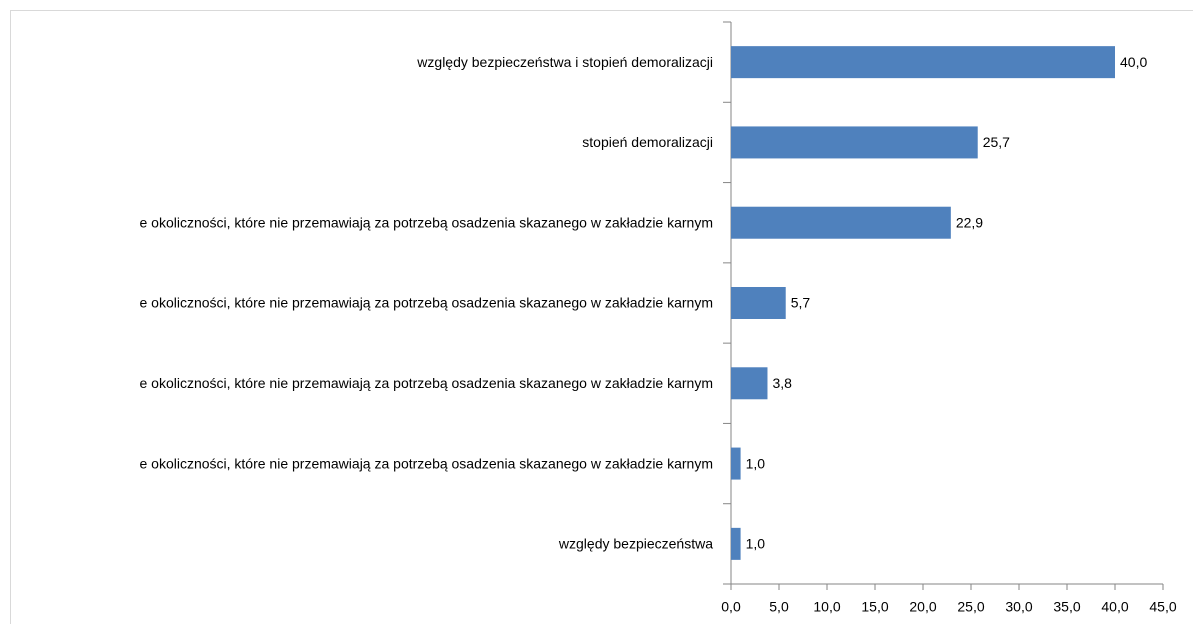 This screenshot has width=1193, height=629. What do you see at coordinates (782, 383) in the screenshot?
I see `value-label: 3,8` at bounding box center [782, 383].